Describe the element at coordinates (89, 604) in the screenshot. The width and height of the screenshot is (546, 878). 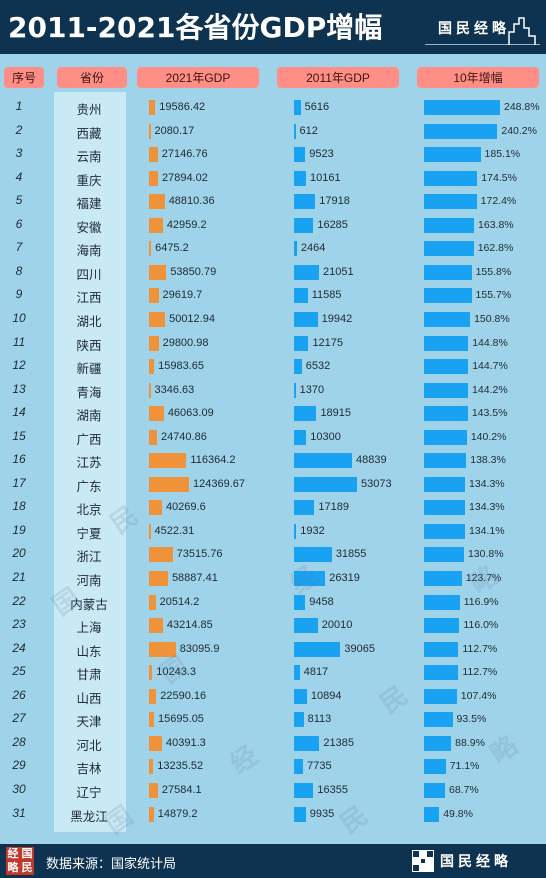
I see `province-cell: 内蒙古` at that location.